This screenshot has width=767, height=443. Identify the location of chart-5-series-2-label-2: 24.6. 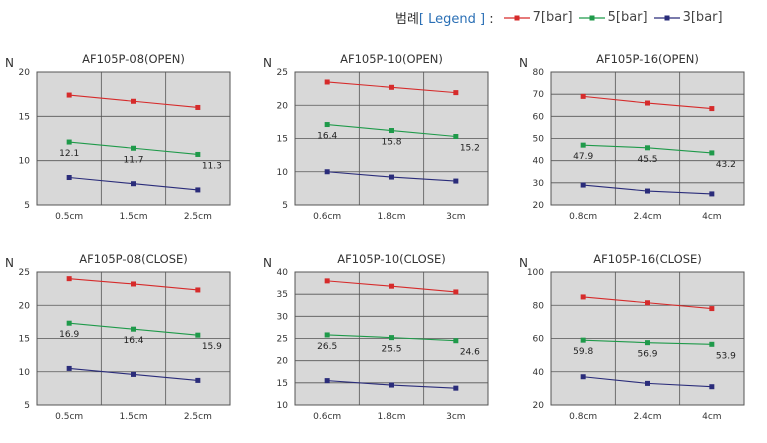
(470, 353).